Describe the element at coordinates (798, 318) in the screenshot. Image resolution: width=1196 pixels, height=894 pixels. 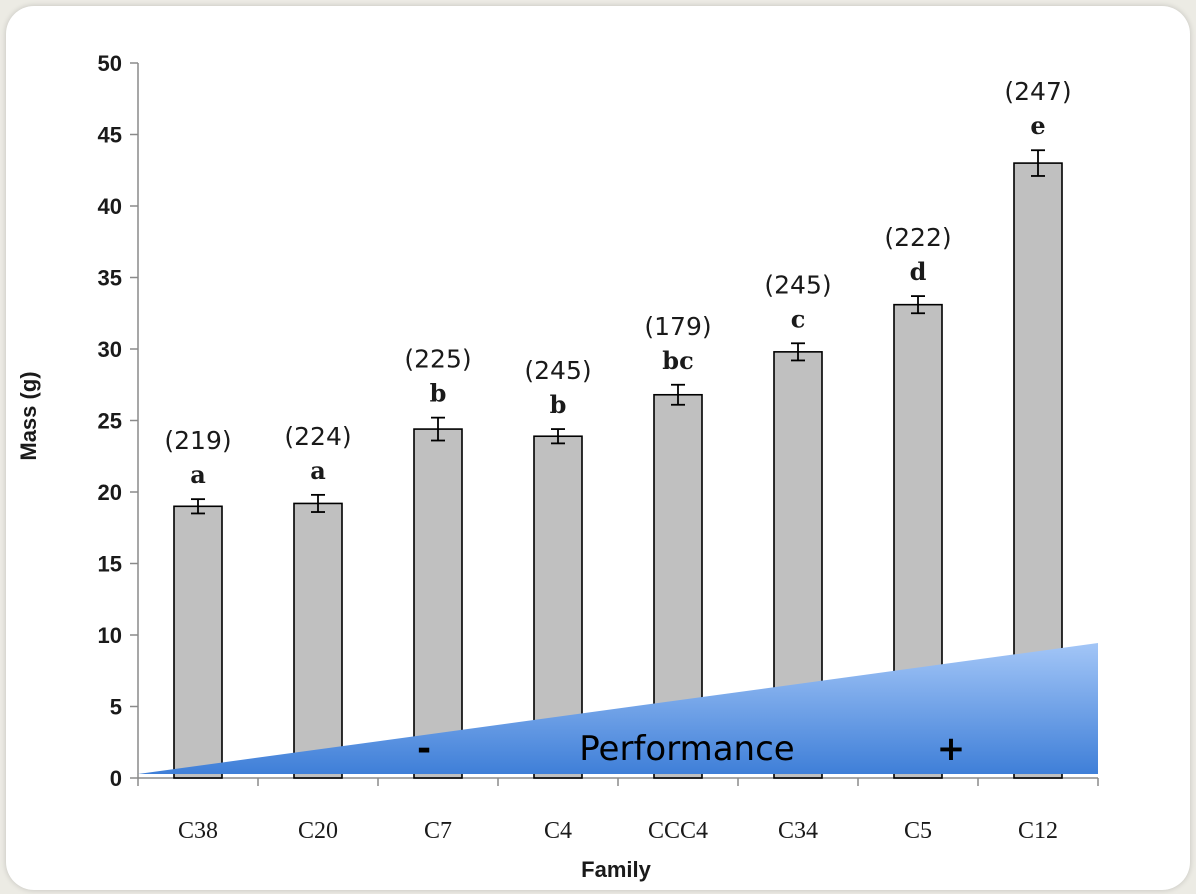
I see `significance-letter: c` at that location.